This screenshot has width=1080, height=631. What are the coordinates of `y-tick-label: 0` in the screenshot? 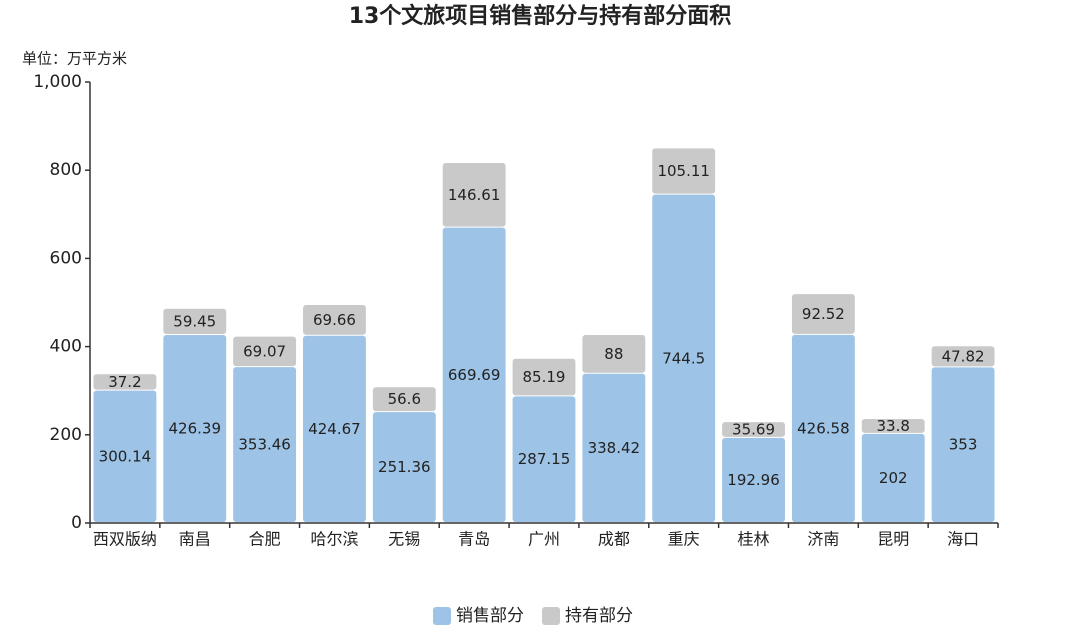 It's located at (76, 523).